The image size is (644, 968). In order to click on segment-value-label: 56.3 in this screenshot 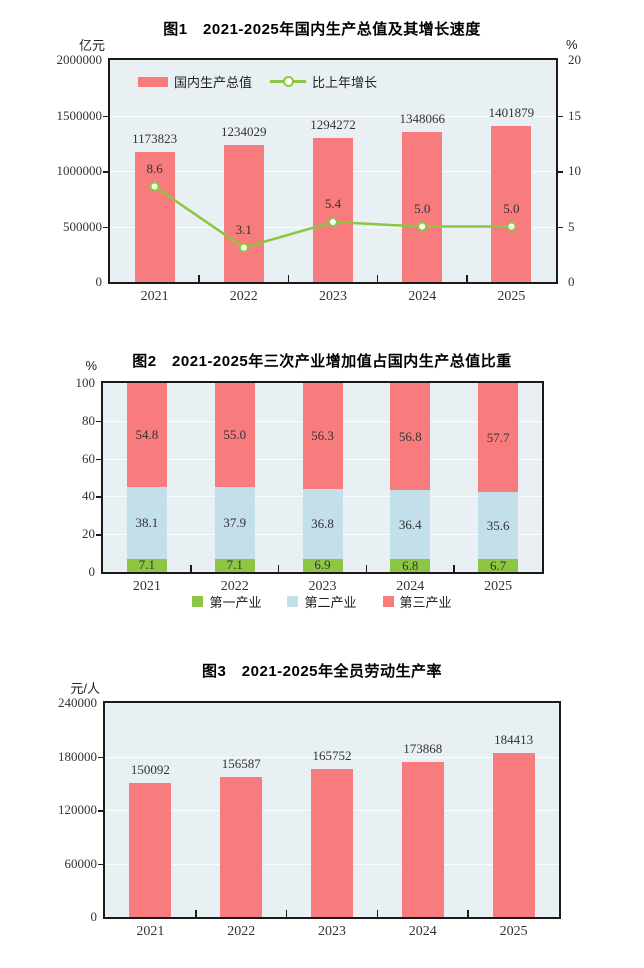, I will do `click(322, 436)`.